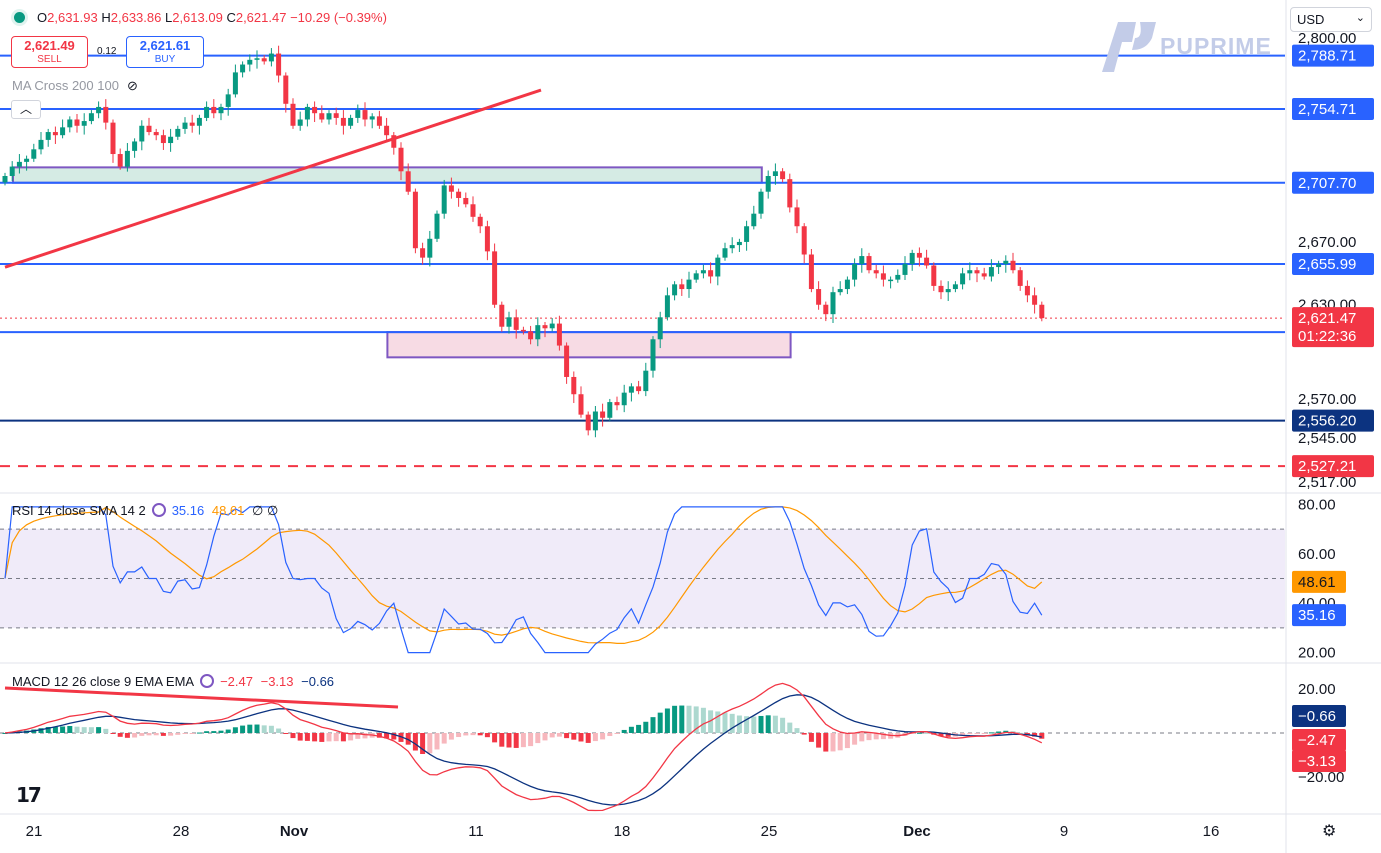  Describe the element at coordinates (165, 52) in the screenshot. I see `buy-button: 2,621.61 BUY` at that location.